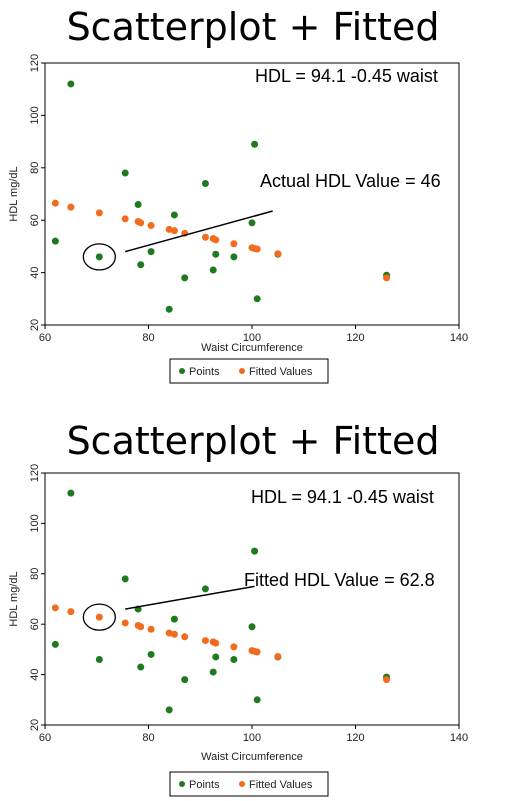  What do you see at coordinates (148, 338) in the screenshot?
I see `x-tick-label: 80` at bounding box center [148, 338].